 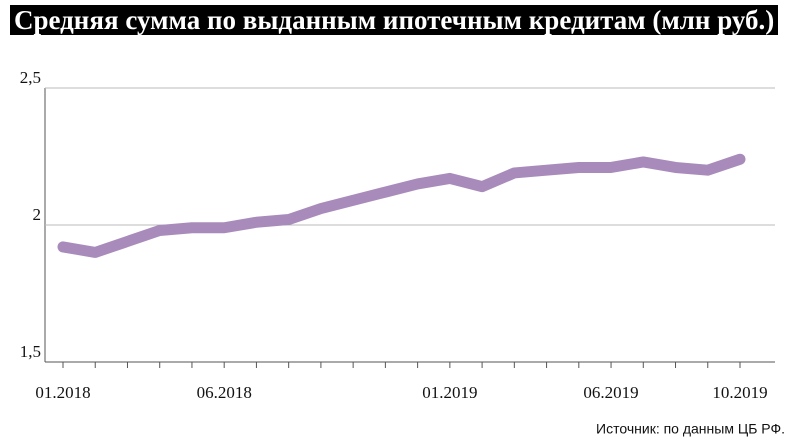 I want to click on y-tick-label: 2, so click(x=37, y=214).